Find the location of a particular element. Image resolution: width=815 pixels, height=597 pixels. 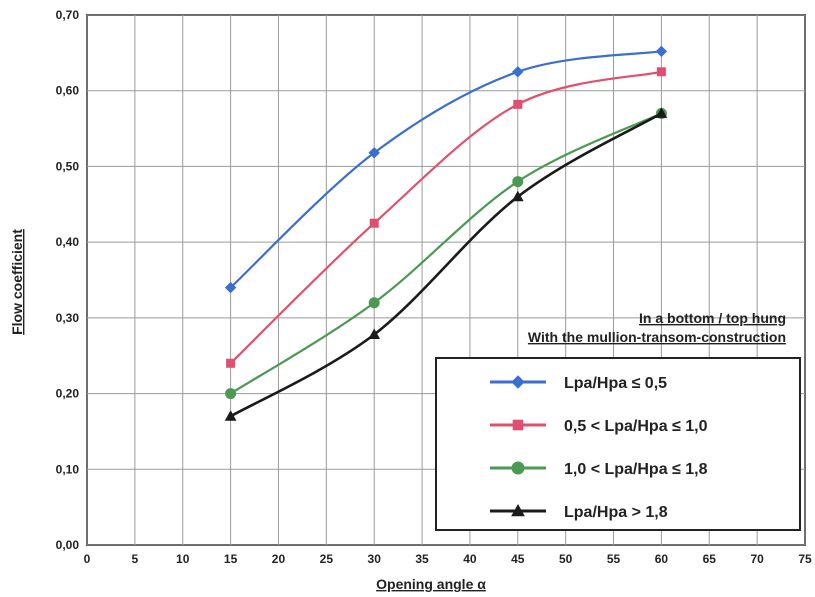

x-tick-label: 55 is located at coordinates (614, 559).